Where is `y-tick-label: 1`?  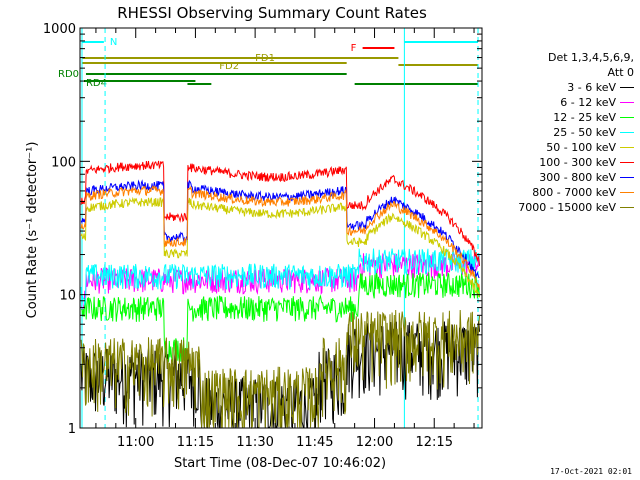 y-tick-label: 1 is located at coordinates (72, 429).